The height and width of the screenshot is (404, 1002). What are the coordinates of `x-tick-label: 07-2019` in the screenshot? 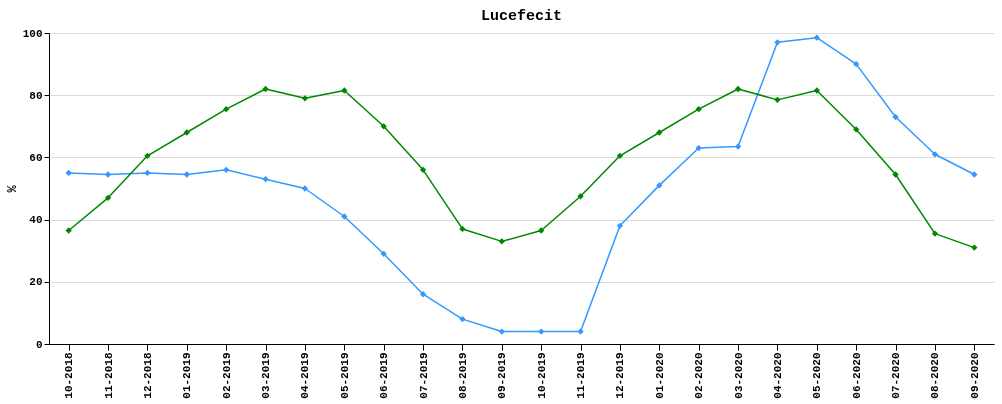 It's located at (423, 375).